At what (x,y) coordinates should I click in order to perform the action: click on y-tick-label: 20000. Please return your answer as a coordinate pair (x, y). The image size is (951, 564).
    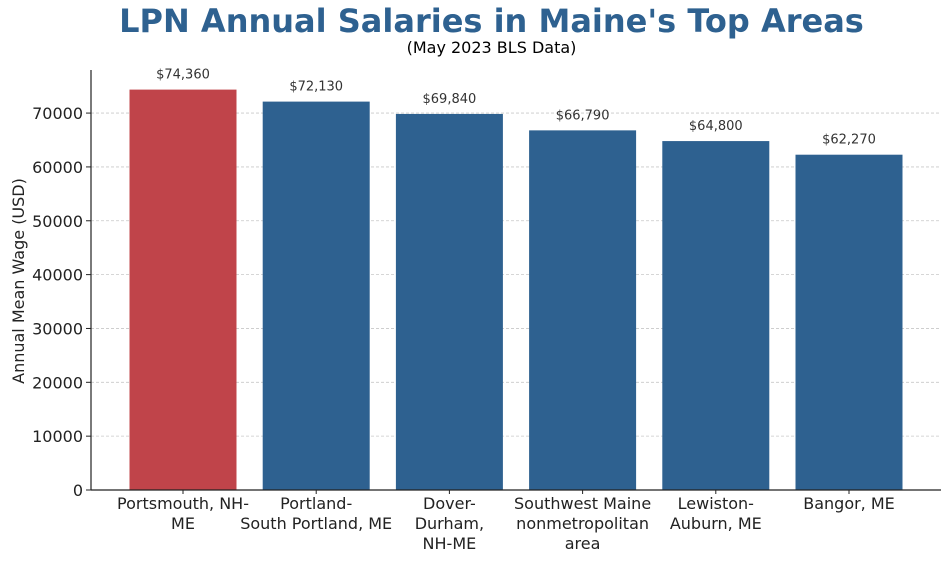
    Looking at the image, I should click on (57, 382).